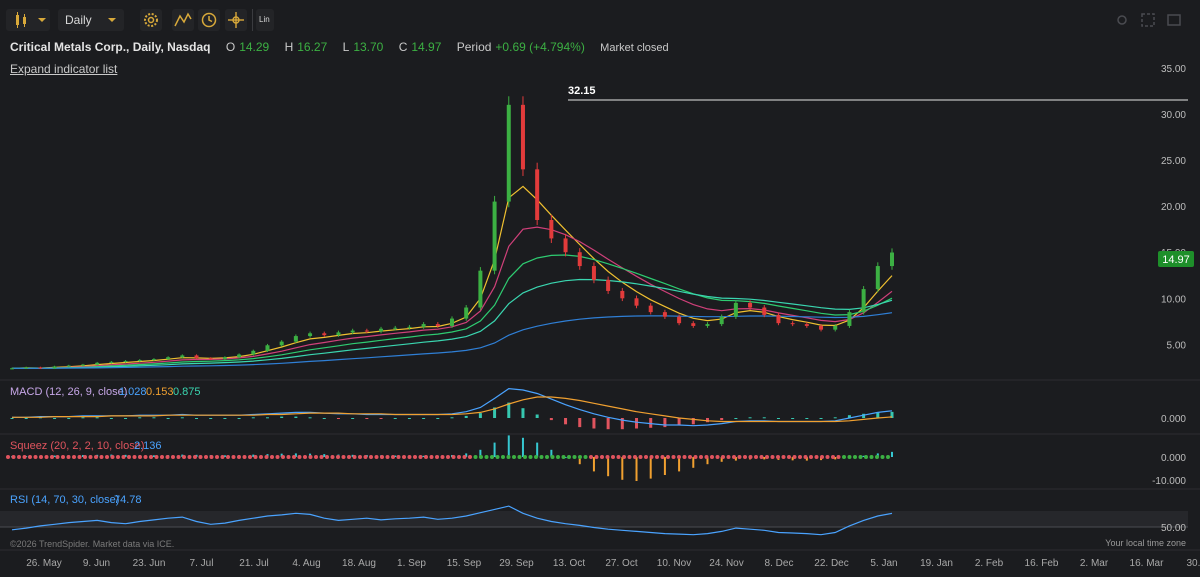 Image resolution: width=1200 pixels, height=577 pixels. Describe the element at coordinates (91, 20) in the screenshot. I see `timeframe-select: Daily` at that location.